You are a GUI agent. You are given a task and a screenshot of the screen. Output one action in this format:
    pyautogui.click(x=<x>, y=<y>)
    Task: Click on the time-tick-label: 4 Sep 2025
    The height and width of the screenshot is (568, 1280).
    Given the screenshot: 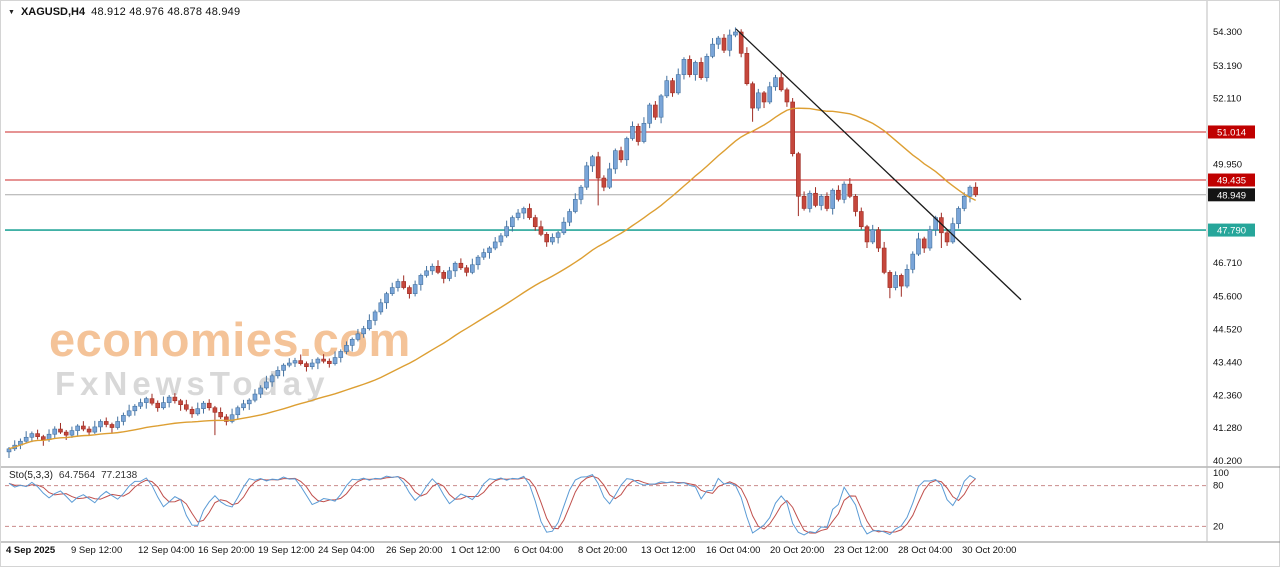 What is the action you would take?
    pyautogui.click(x=31, y=550)
    